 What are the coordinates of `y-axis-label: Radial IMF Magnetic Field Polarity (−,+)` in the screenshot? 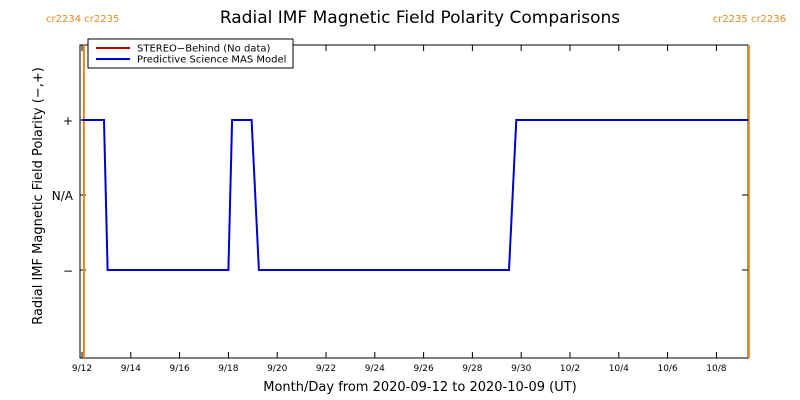 It's located at (38, 196).